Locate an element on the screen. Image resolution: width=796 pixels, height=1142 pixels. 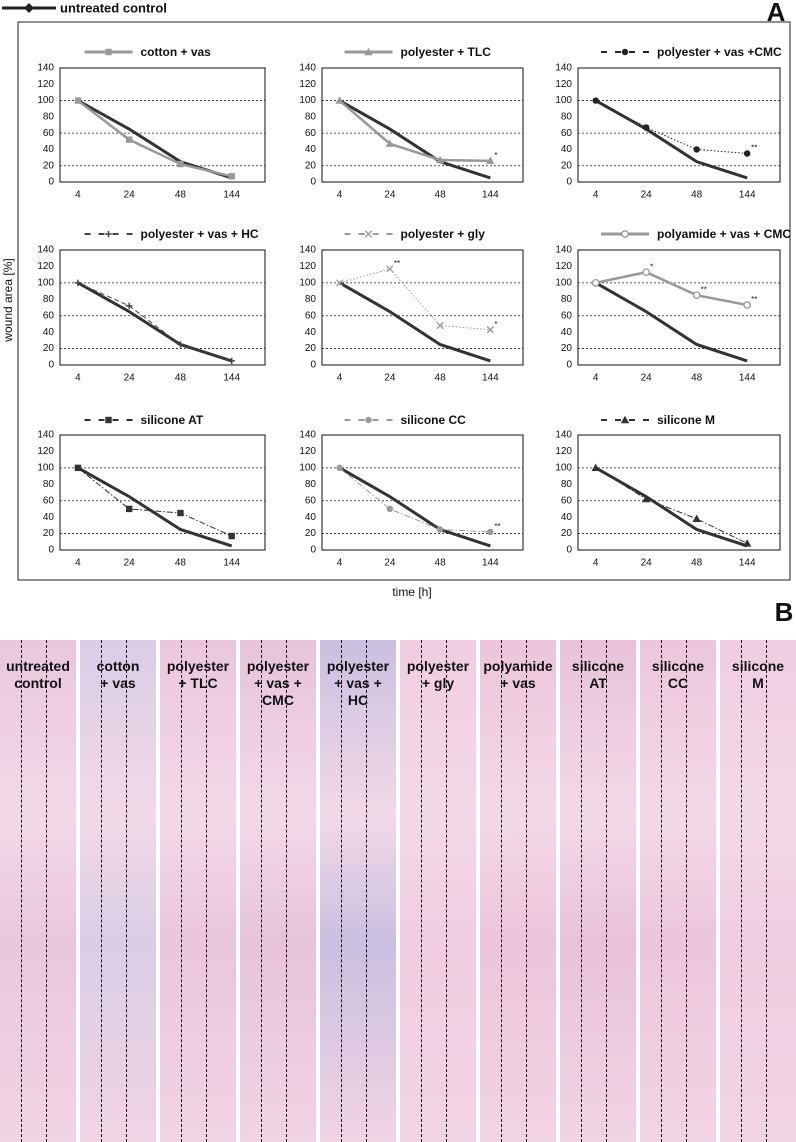
legend-label: untreated control is located at coordinates (113, 7).